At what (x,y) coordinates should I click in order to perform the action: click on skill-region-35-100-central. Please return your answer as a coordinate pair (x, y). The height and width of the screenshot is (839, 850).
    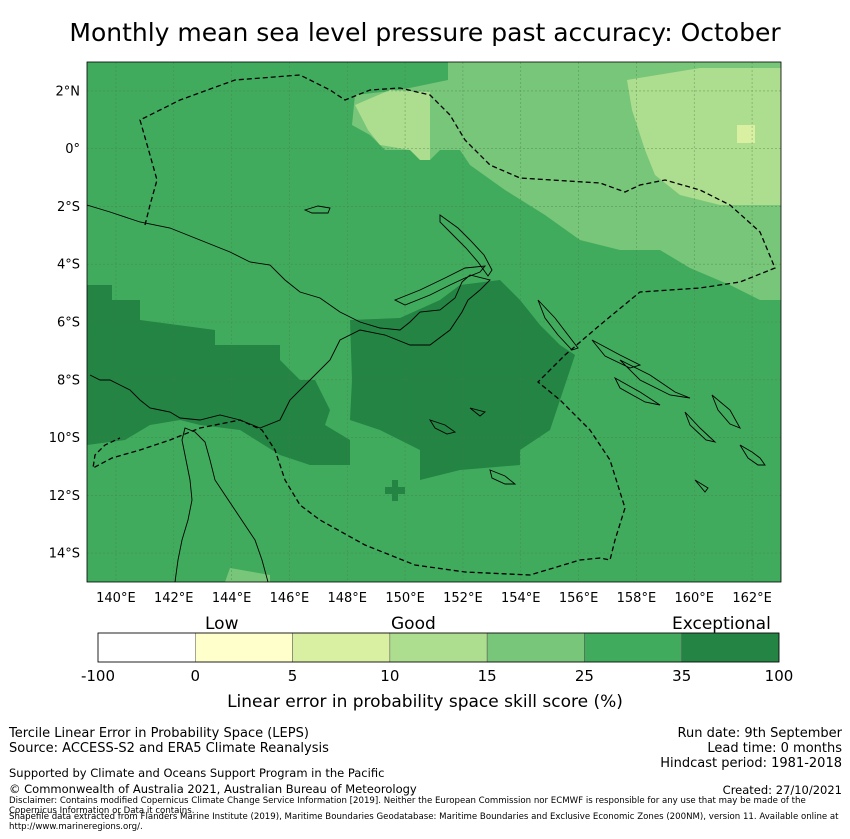
    Looking at the image, I should click on (462, 380).